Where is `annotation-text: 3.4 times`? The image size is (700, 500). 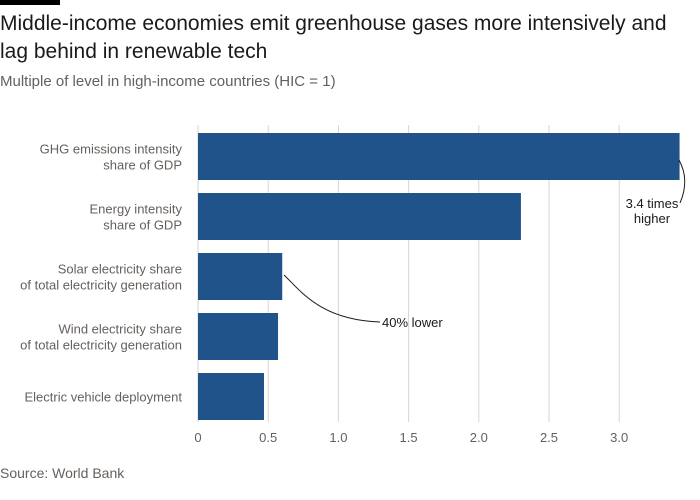
annotation-text: 3.4 times is located at coordinates (652, 203).